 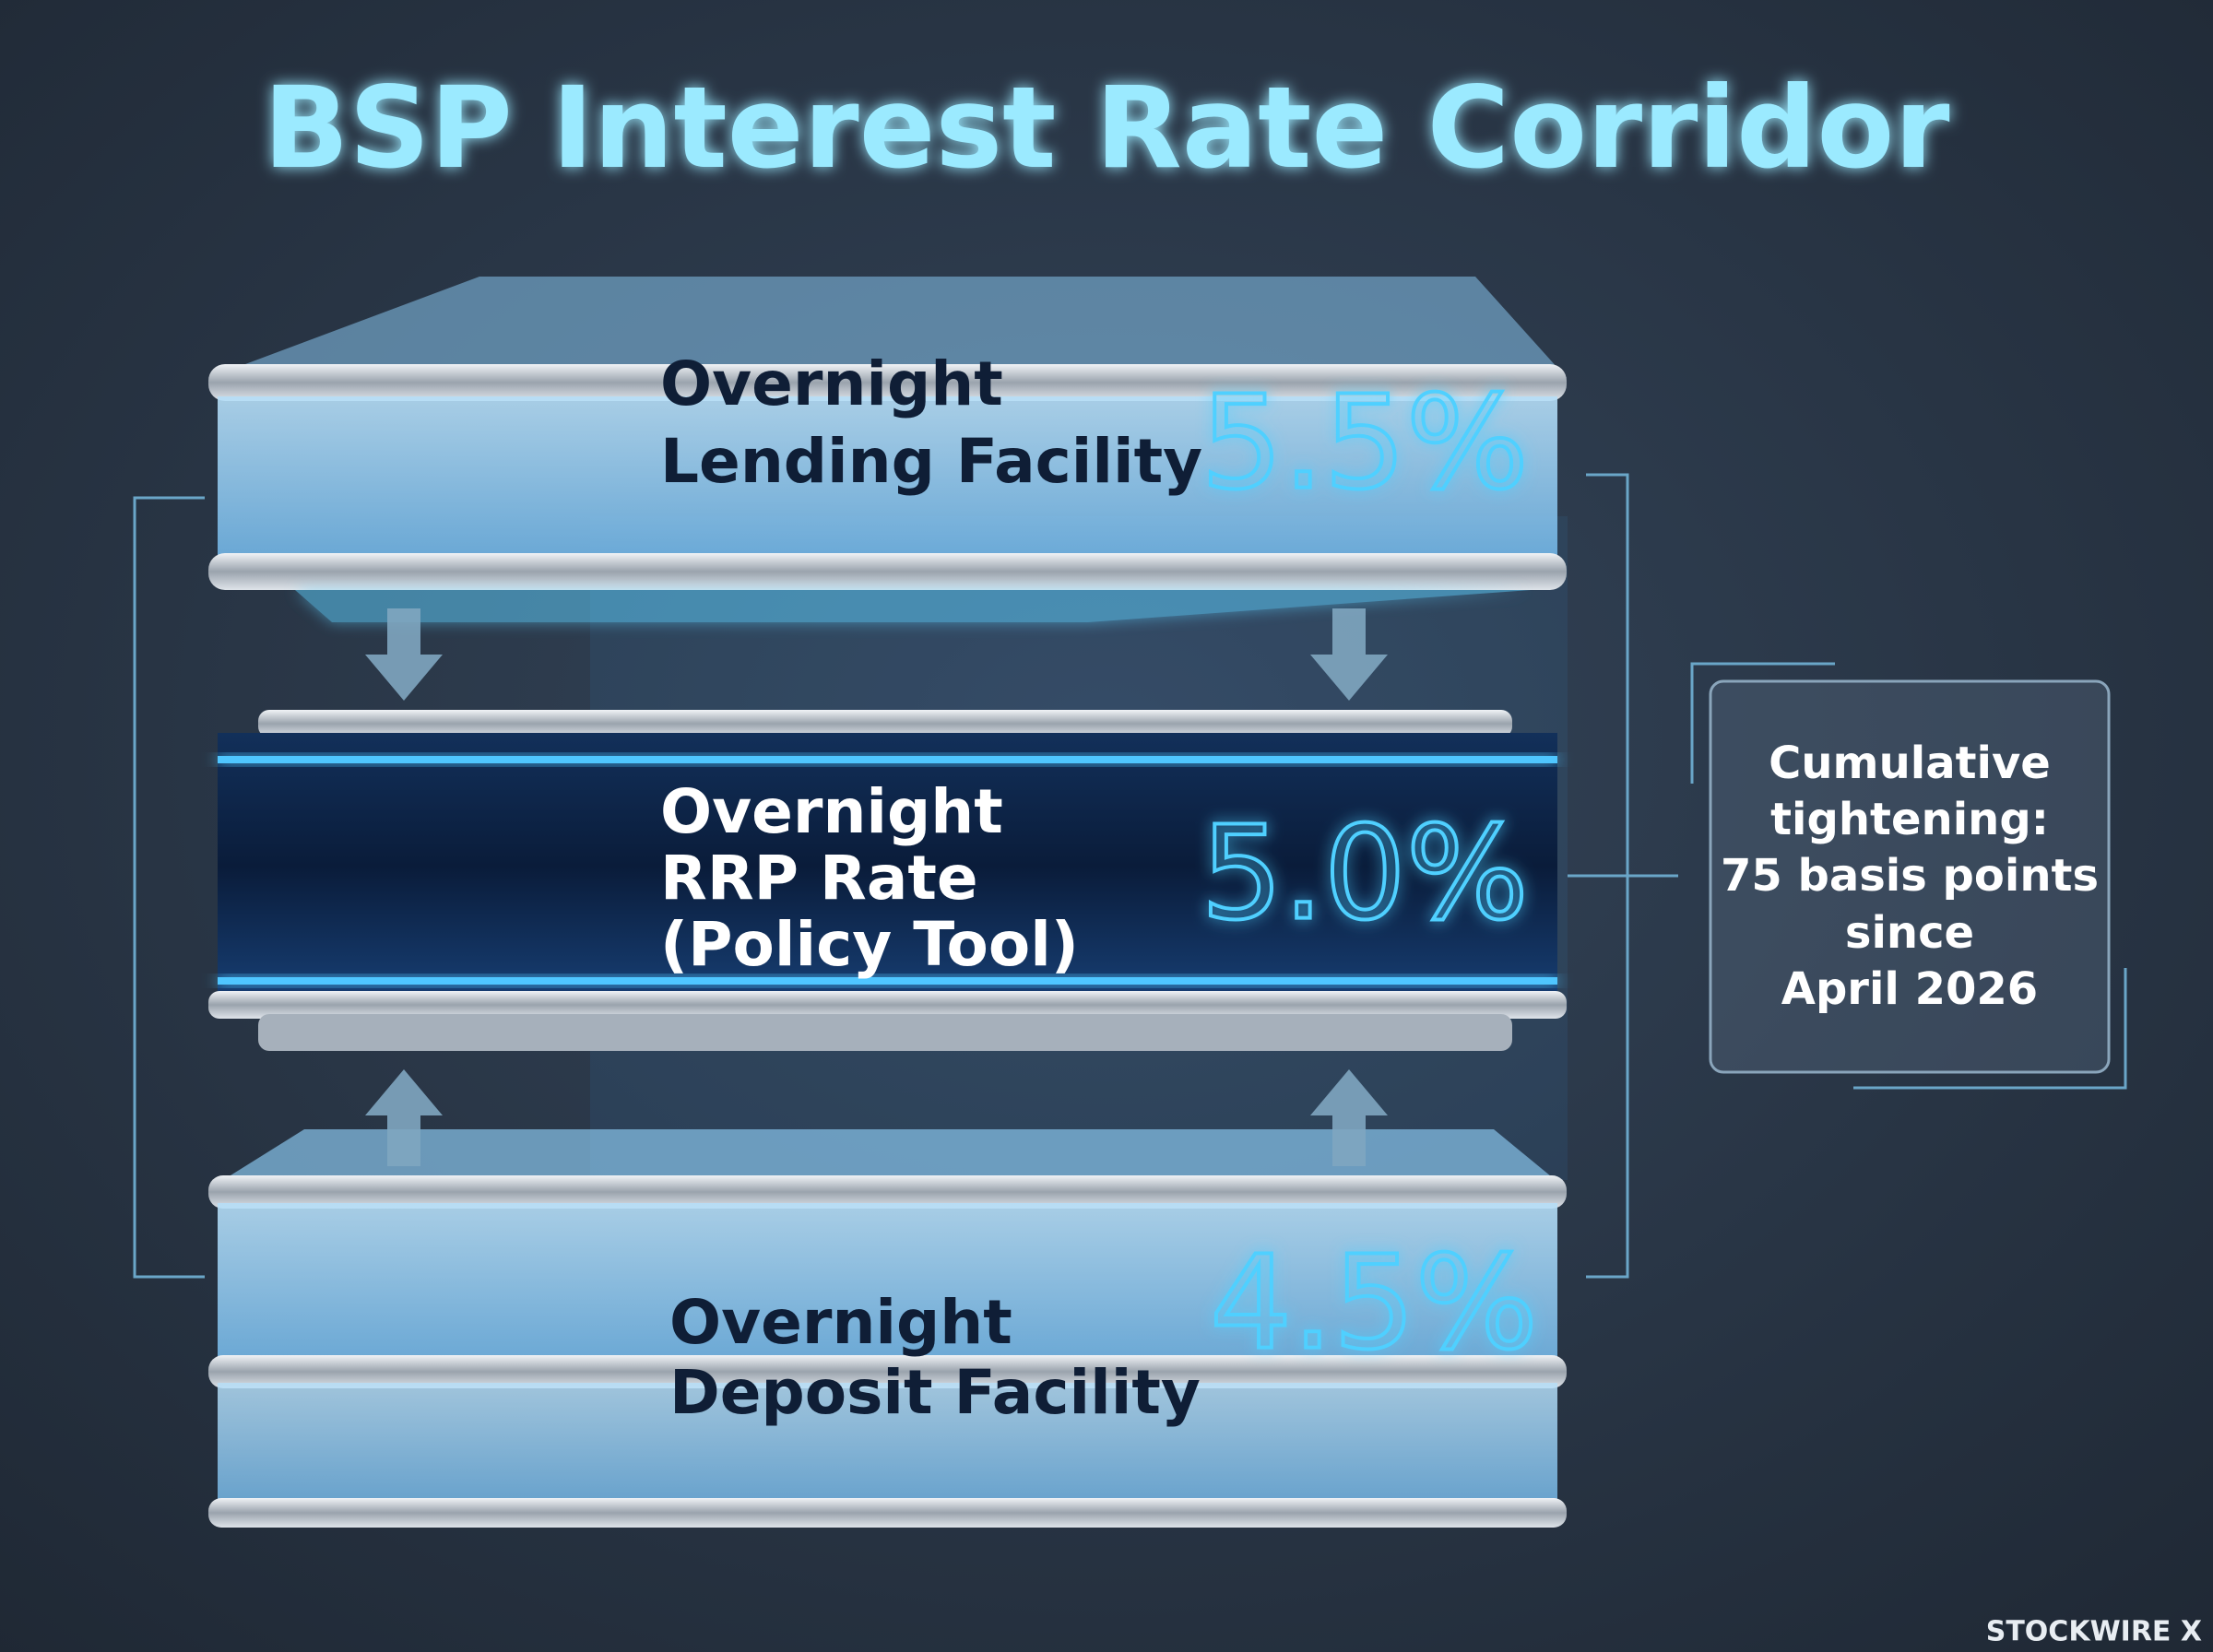 I want to click on tier-rate: 5.0%, so click(x=1365, y=874).